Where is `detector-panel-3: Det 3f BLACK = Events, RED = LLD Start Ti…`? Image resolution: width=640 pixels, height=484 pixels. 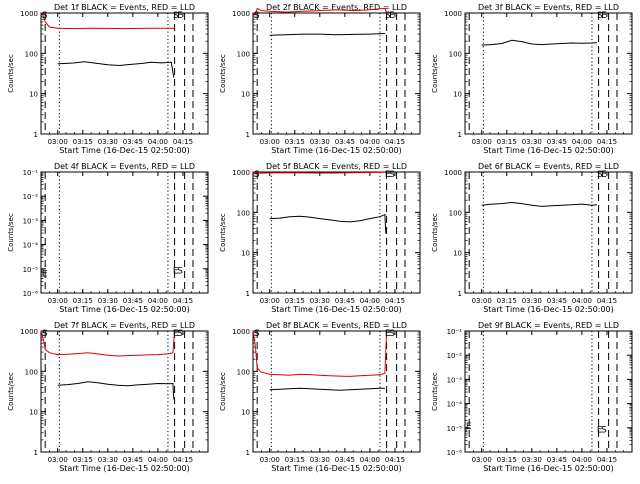
detector-panel-3: Det 3f BLACK = Events, RED = LLD Start Ti… is located at coordinates (532, 79).